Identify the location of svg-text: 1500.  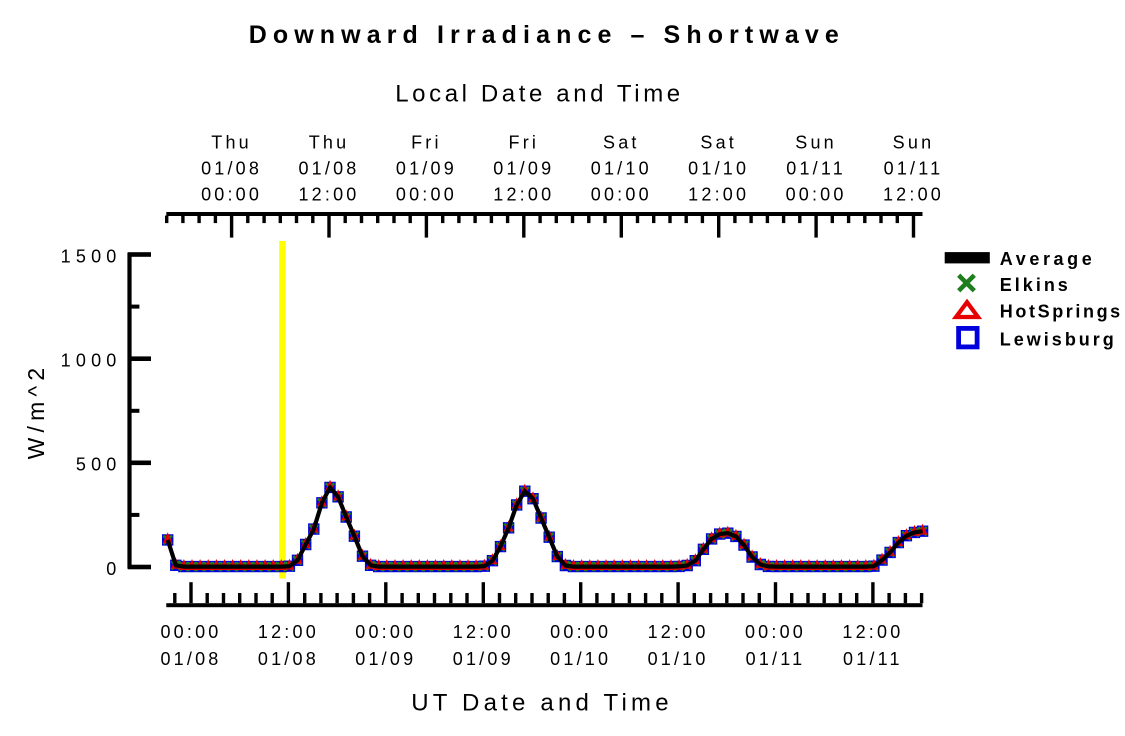
(91, 256).